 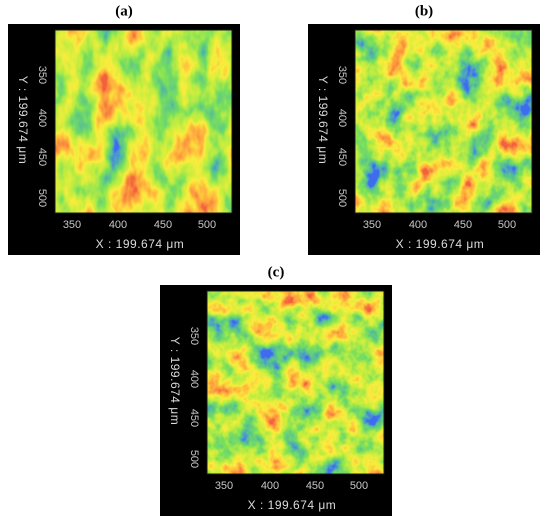 What do you see at coordinates (124, 11) in the screenshot?
I see `panel-label: (a)` at bounding box center [124, 11].